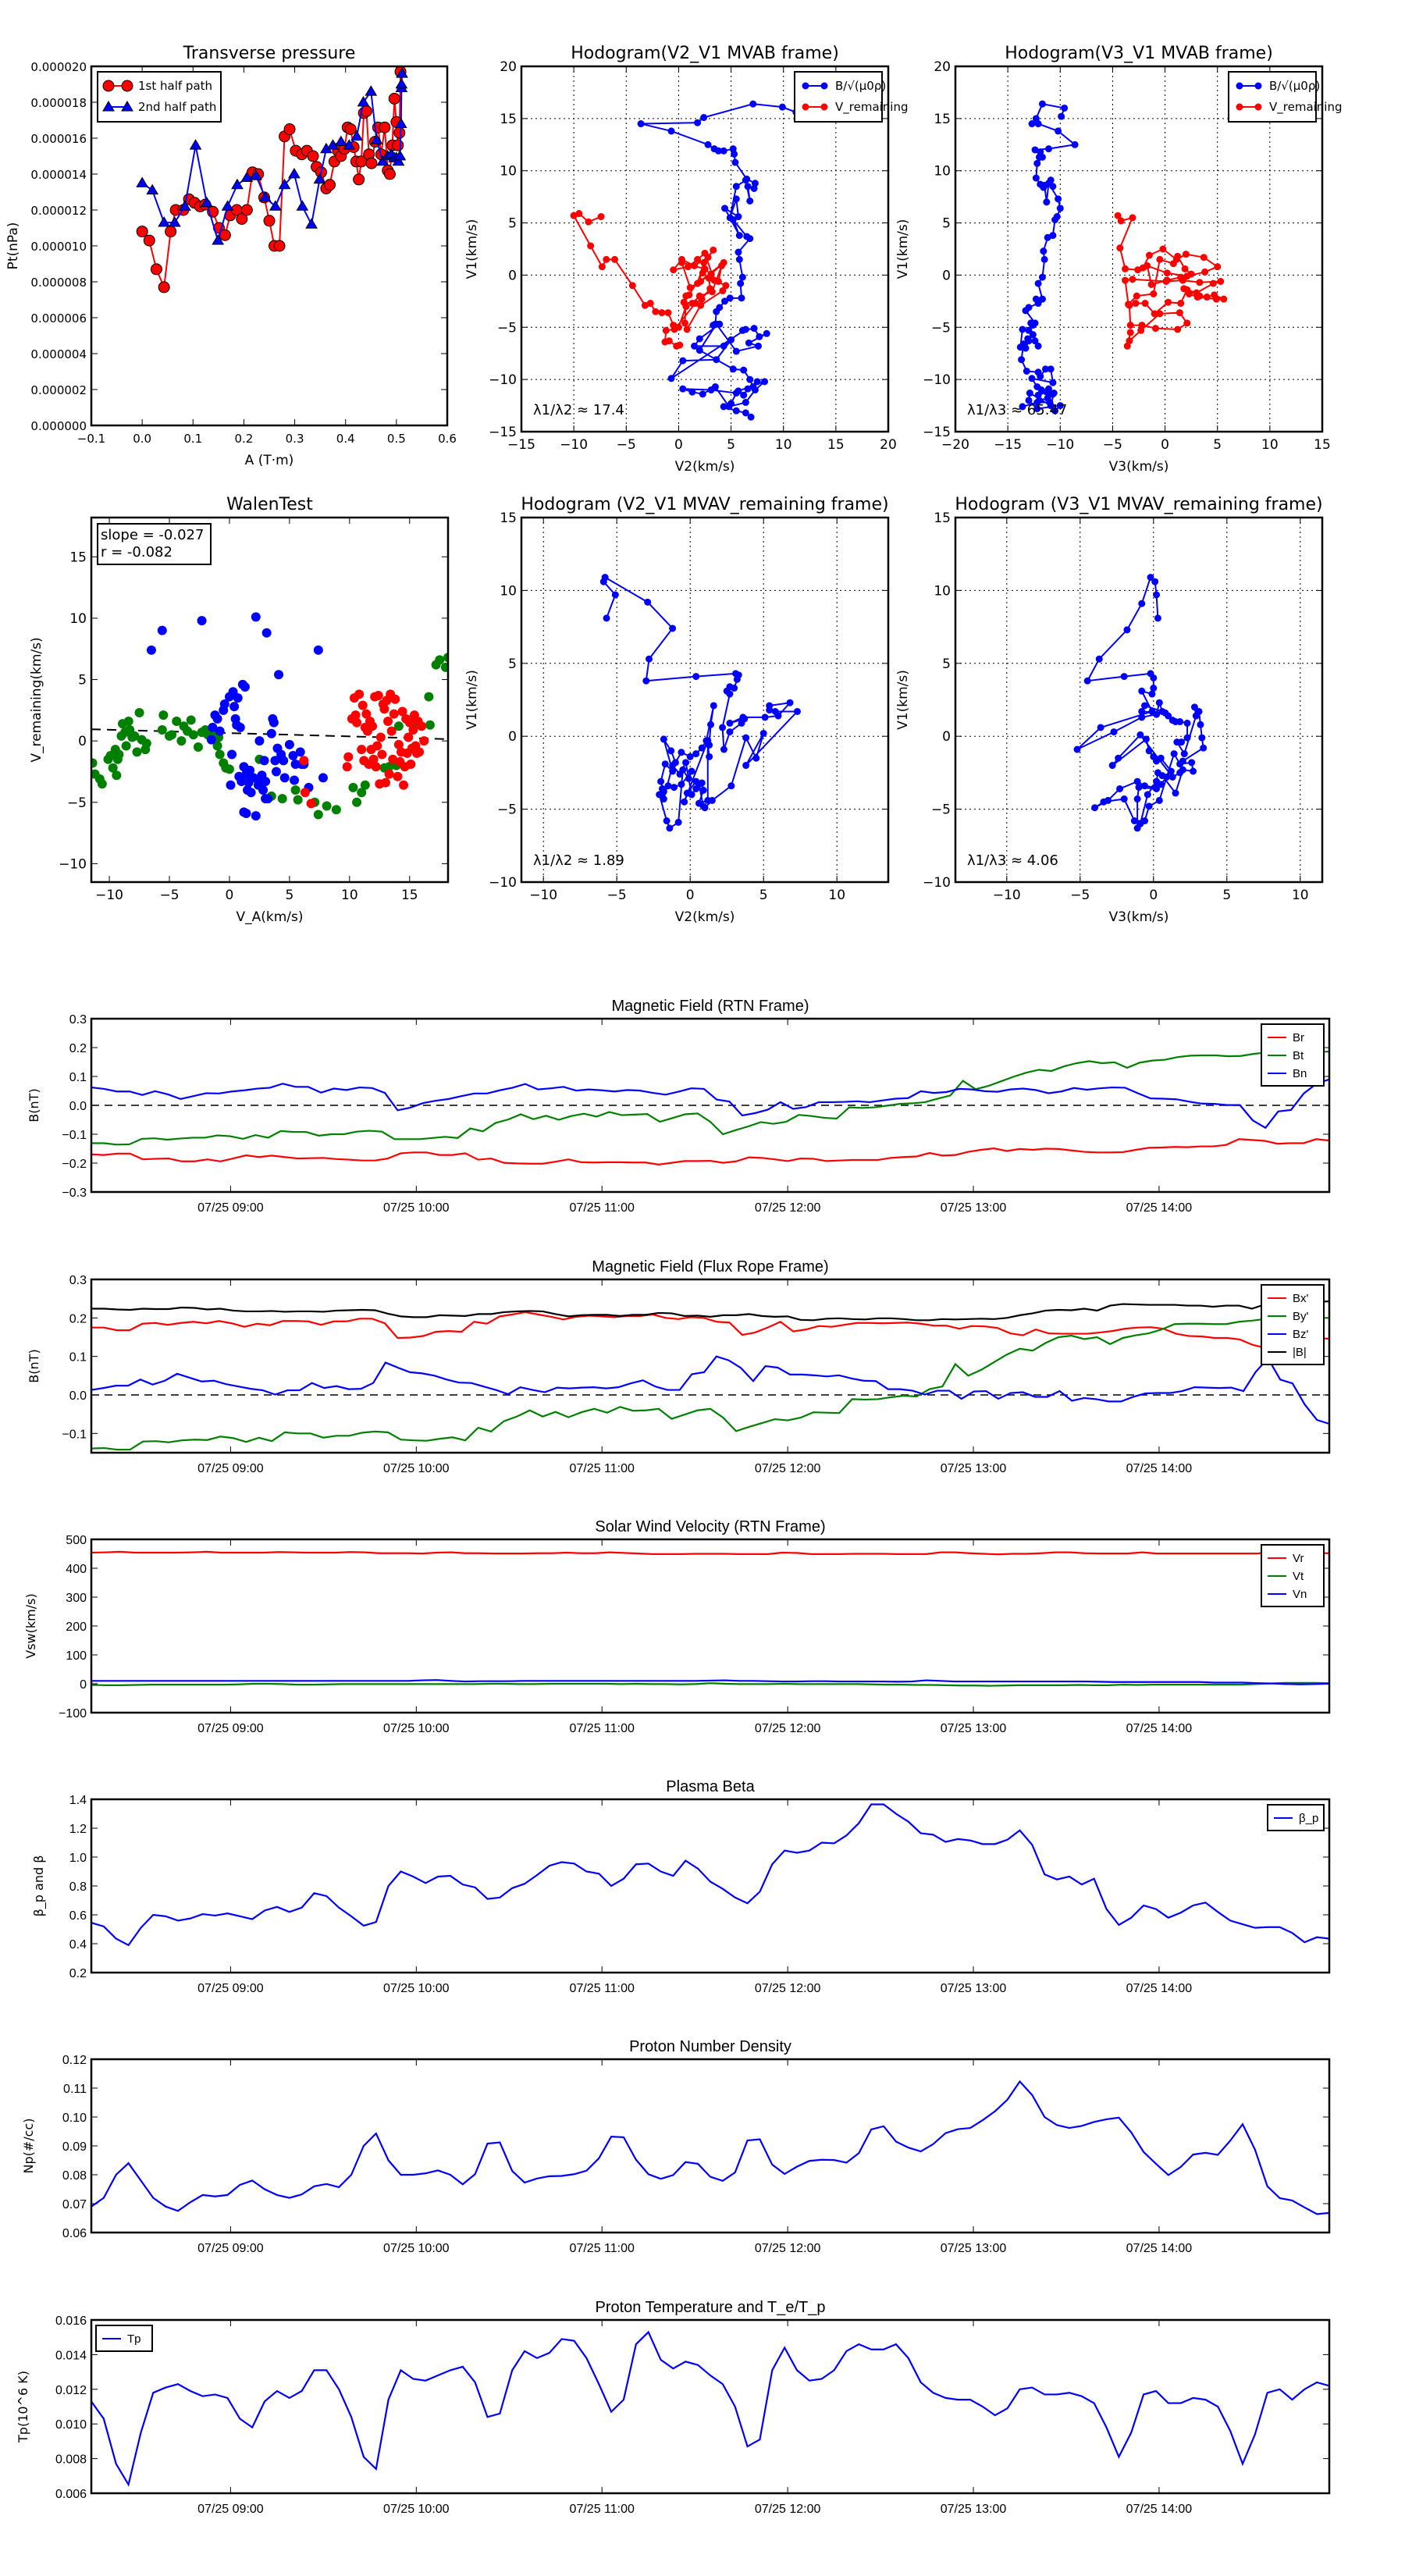 The height and width of the screenshot is (2576, 1405). I want to click on y-tick-label: 0.0, so click(78, 1396).